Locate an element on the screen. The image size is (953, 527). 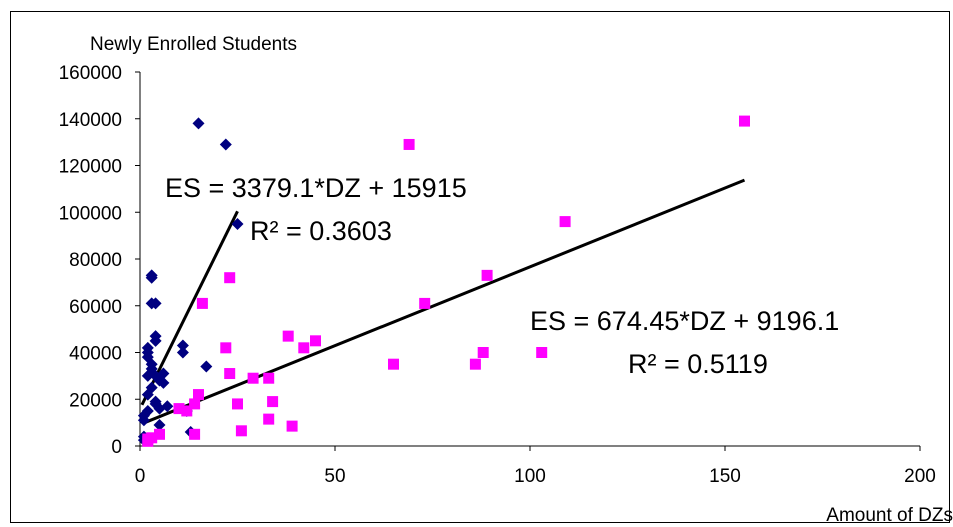
y-tick-label: 0 is located at coordinates (116, 447).